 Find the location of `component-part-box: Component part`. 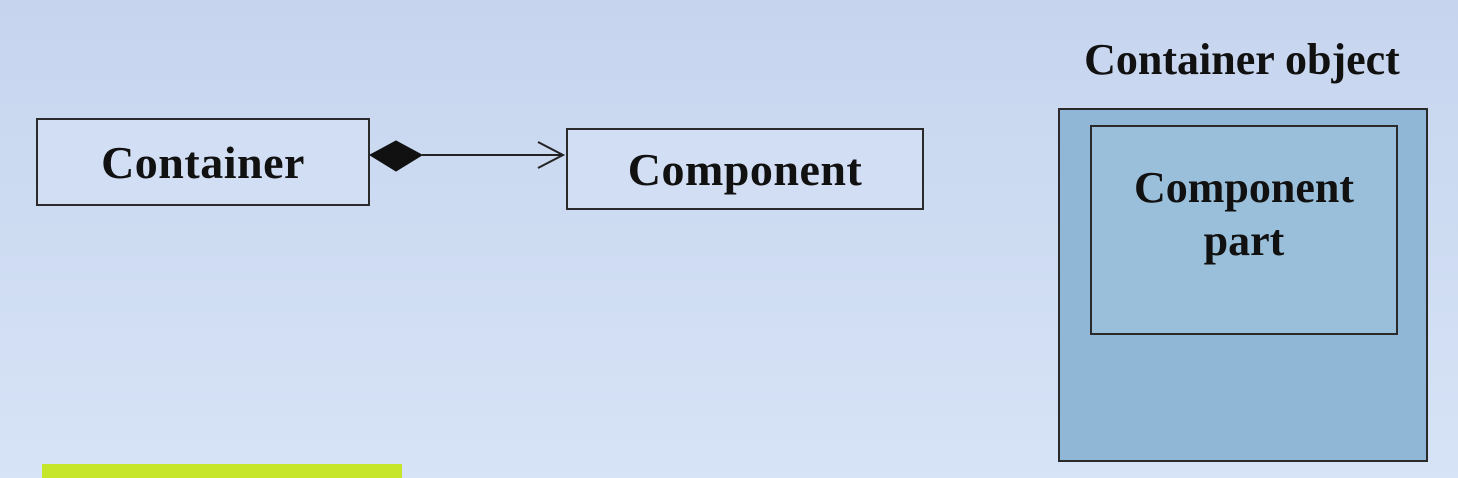

component-part-box: Component part is located at coordinates (1244, 230).